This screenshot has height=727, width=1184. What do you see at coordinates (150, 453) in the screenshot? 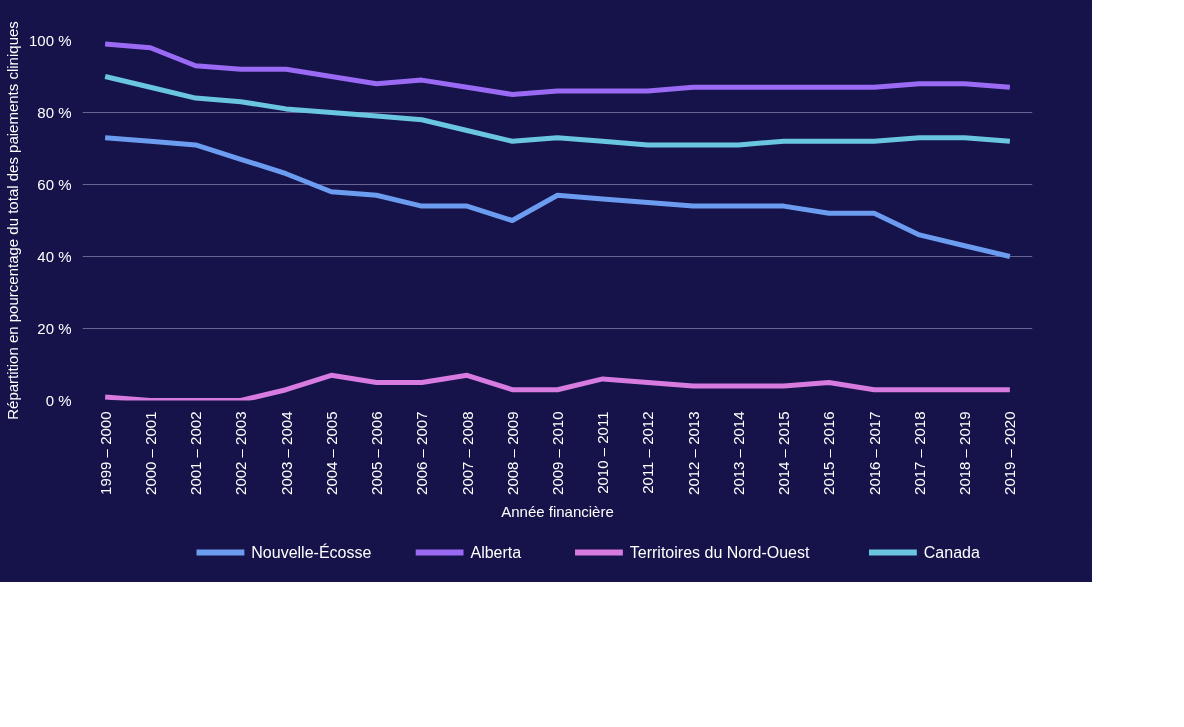
I see `x-tick-label: 2000 – 2001` at bounding box center [150, 453].